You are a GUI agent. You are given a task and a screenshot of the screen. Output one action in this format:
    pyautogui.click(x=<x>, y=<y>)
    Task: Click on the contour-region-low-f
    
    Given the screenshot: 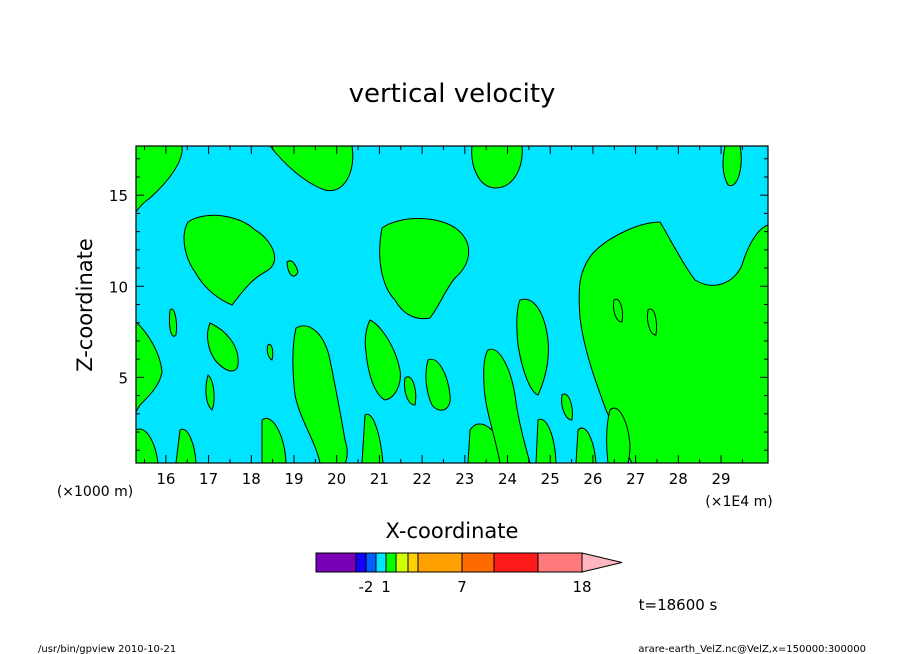 What is the action you would take?
    pyautogui.click(x=320, y=394)
    